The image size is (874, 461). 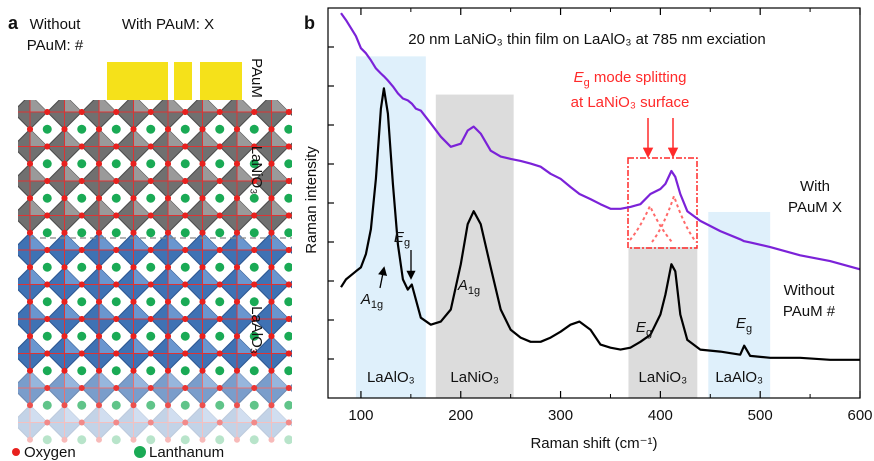 What do you see at coordinates (118, 452) in the screenshot?
I see `legend: Oxygen Lanthanum` at bounding box center [118, 452].